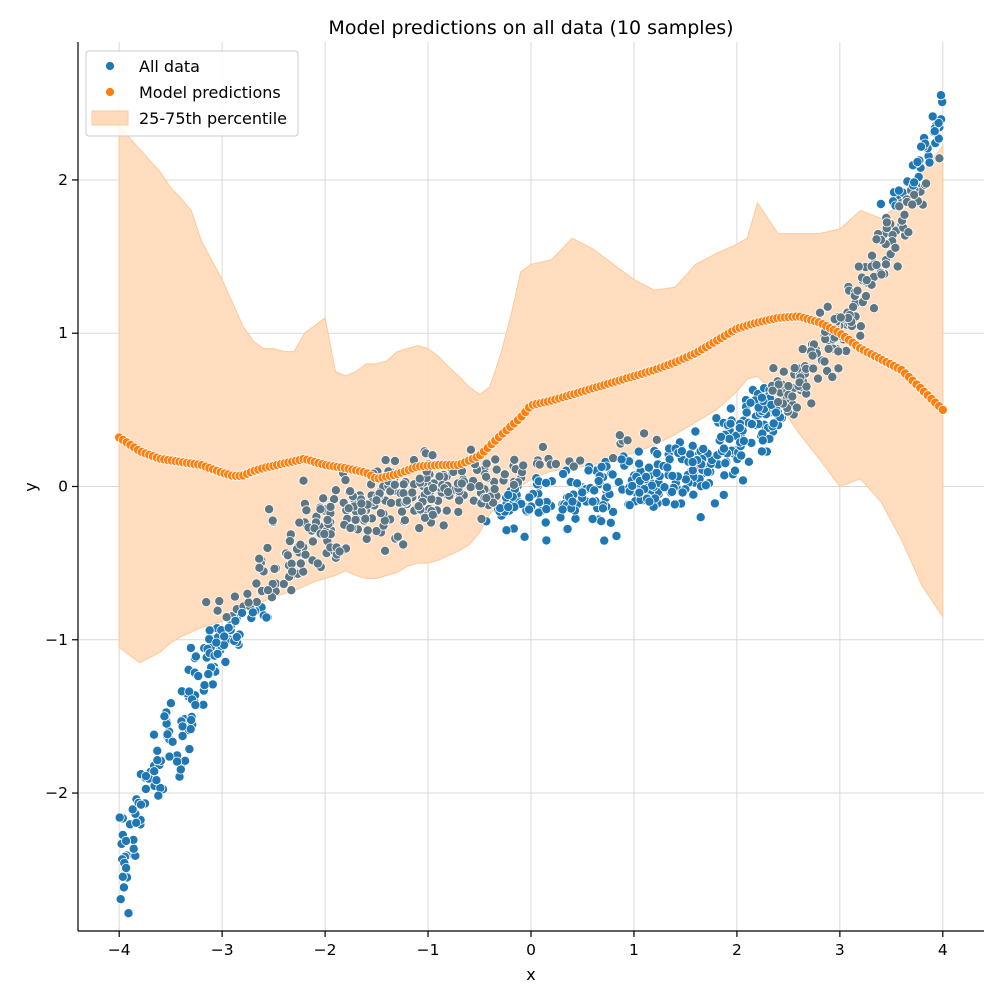 The width and height of the screenshot is (1003, 1003). Describe the element at coordinates (531, 397) in the screenshot. I see `model-prediction-points` at that location.